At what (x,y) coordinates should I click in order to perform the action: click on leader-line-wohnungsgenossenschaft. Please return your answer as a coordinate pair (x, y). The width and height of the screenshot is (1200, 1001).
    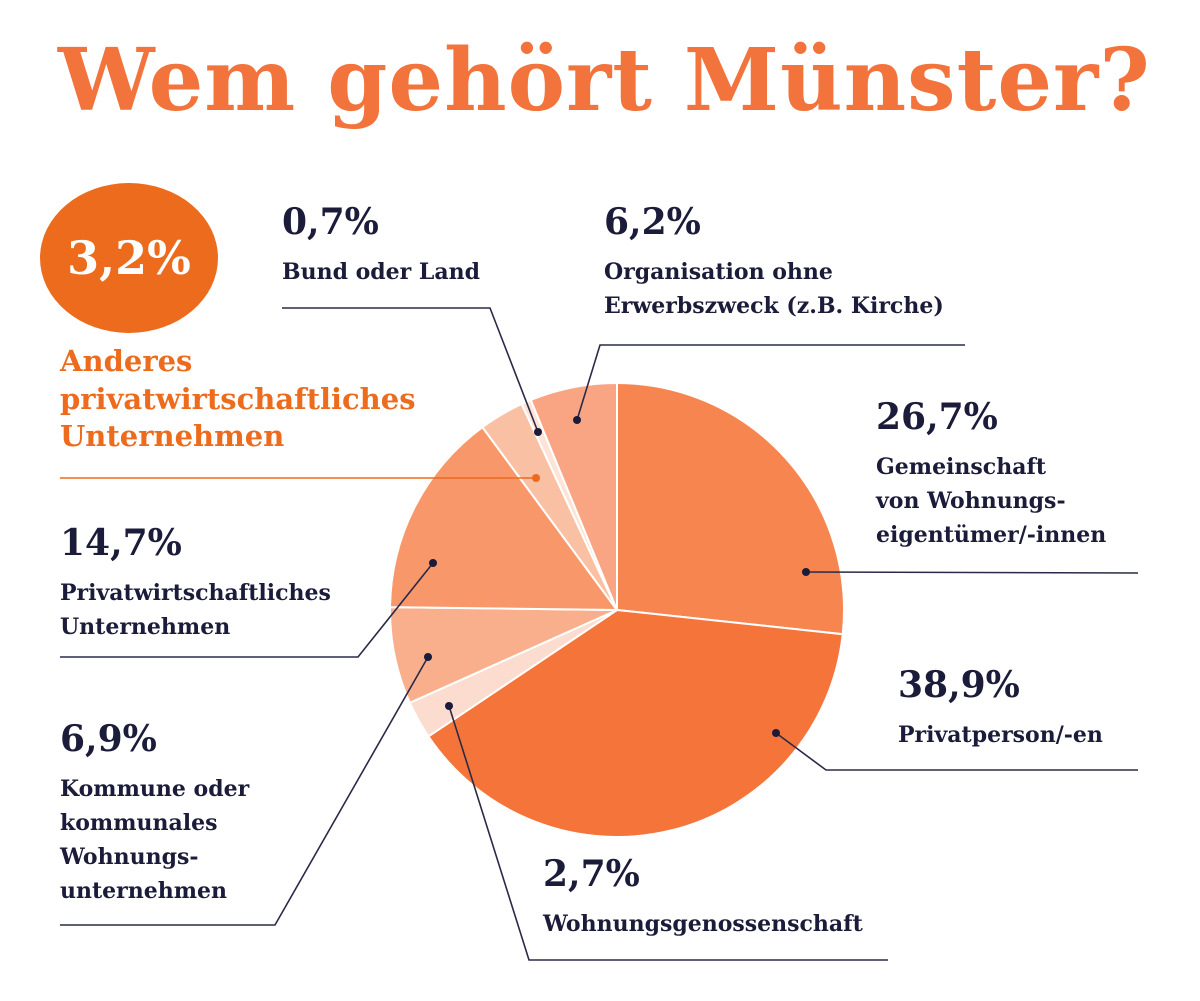
    Looking at the image, I should click on (668, 833).